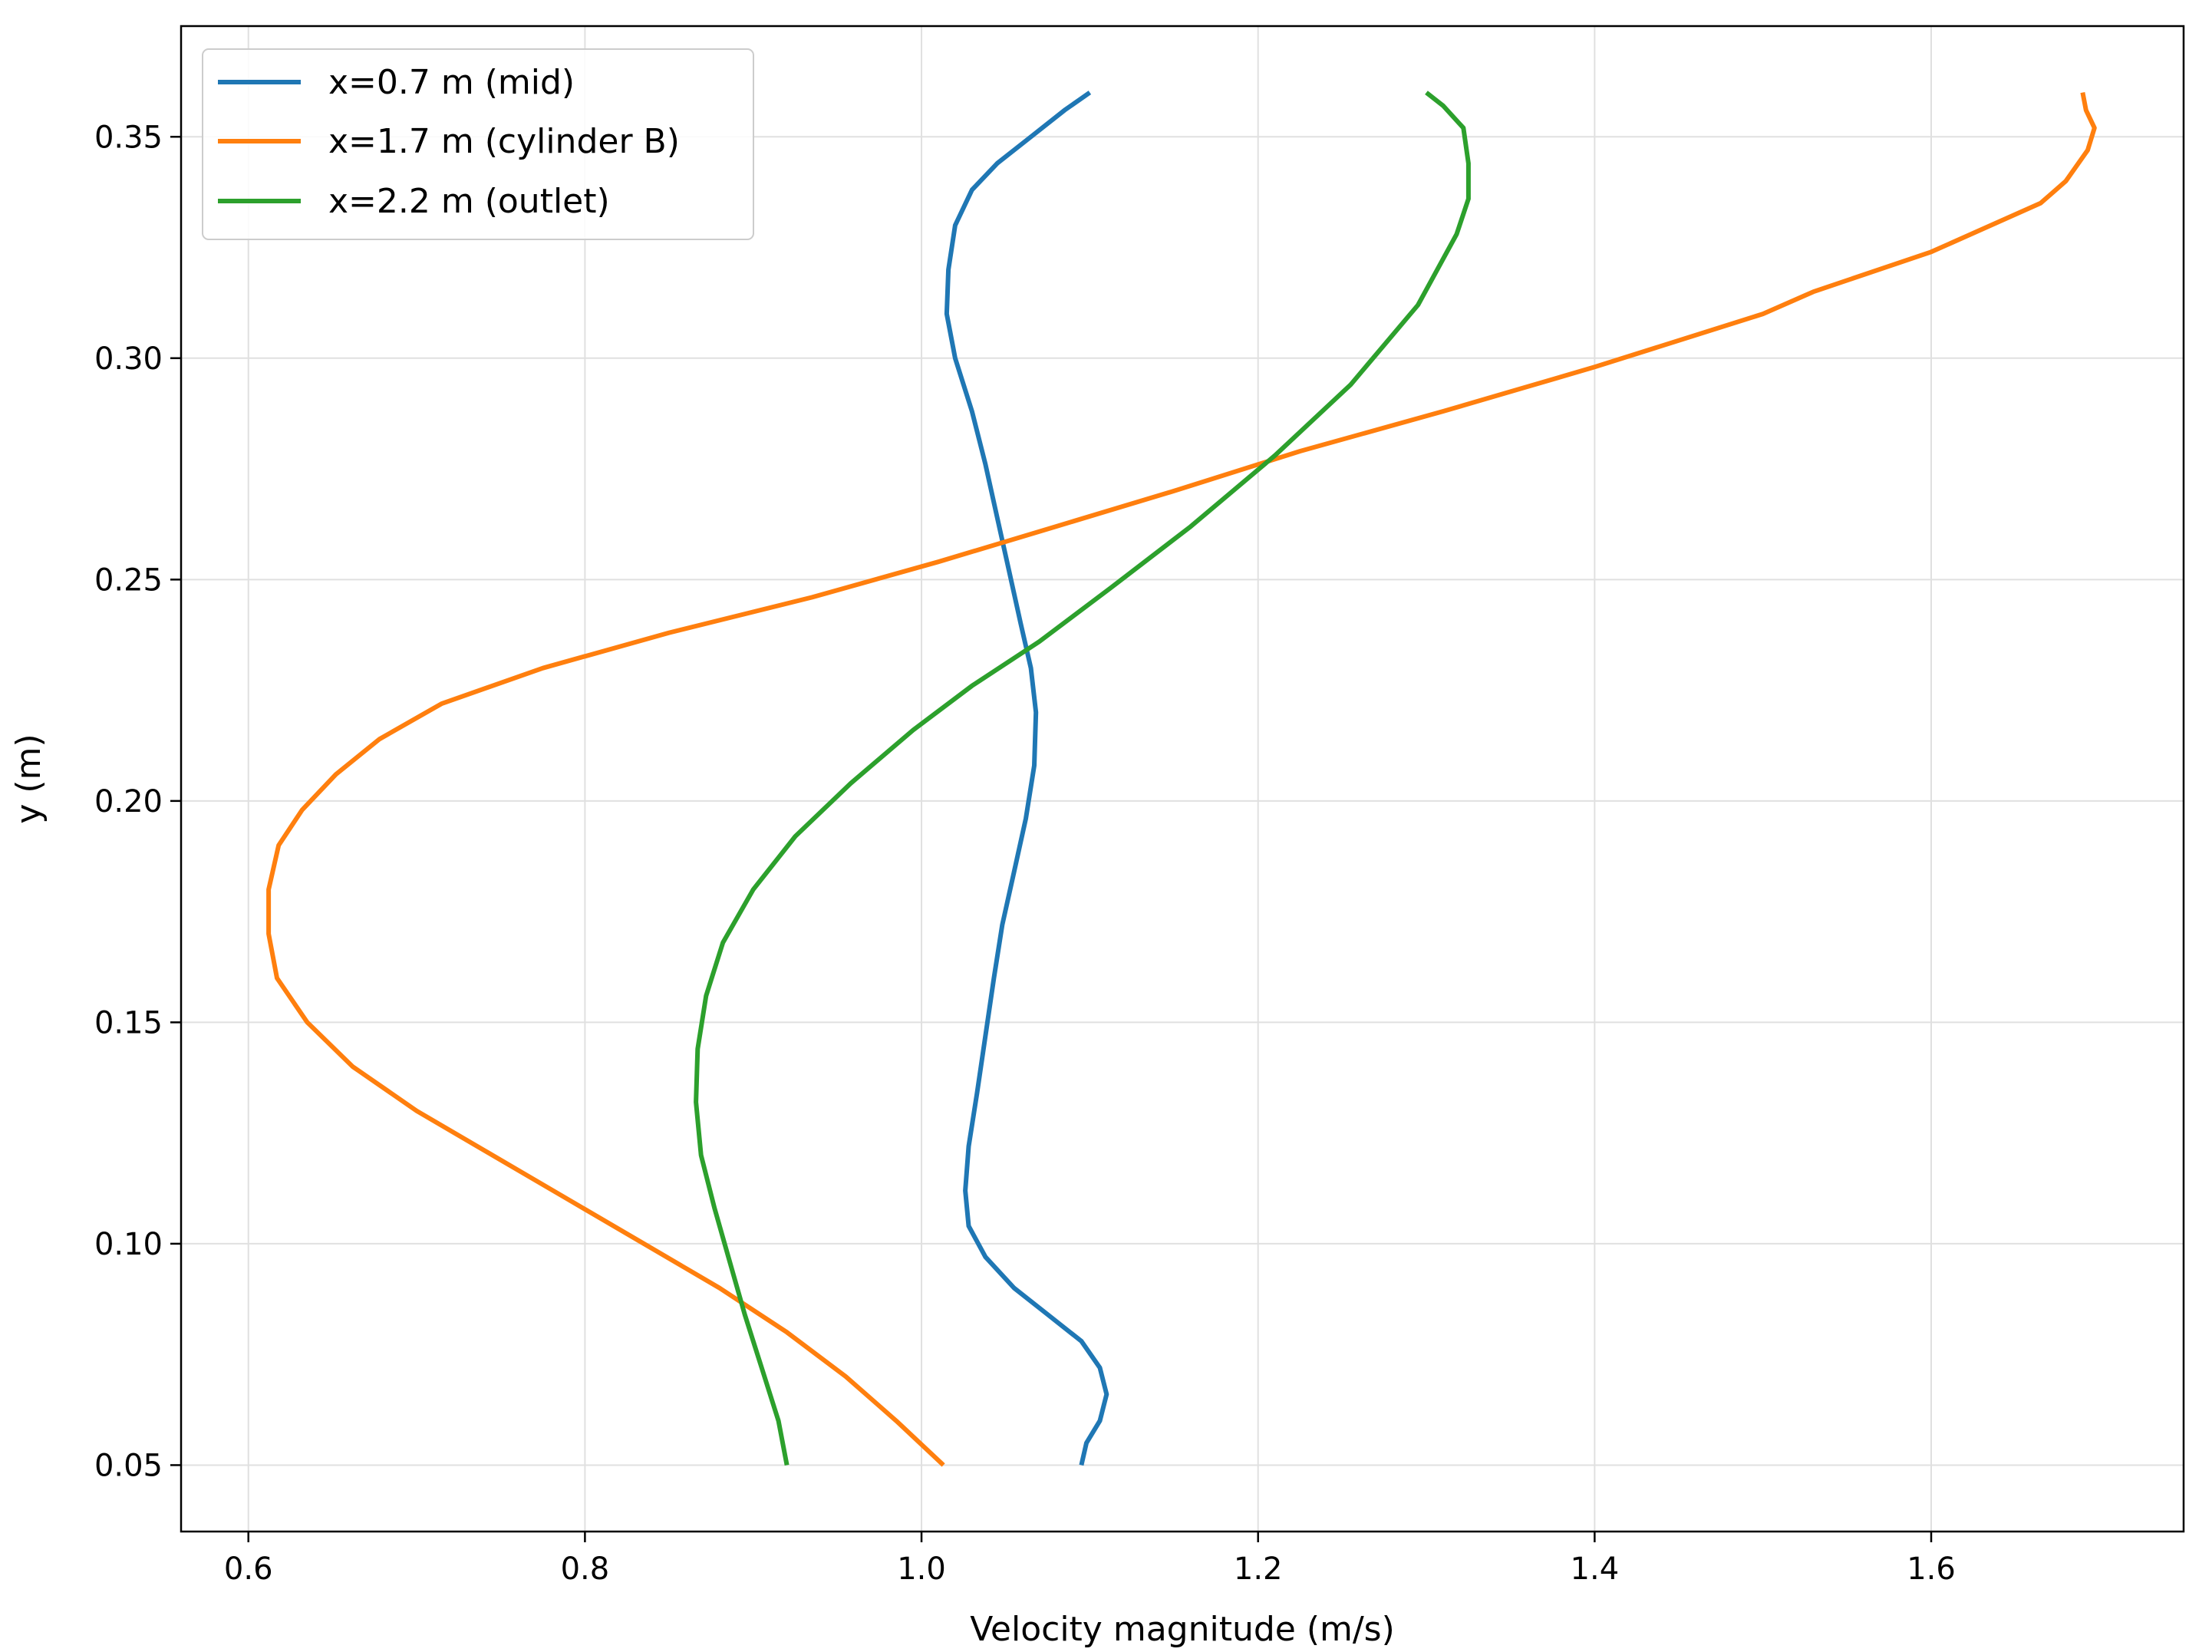  I want to click on y-tick-label: 0.25, so click(128, 580).